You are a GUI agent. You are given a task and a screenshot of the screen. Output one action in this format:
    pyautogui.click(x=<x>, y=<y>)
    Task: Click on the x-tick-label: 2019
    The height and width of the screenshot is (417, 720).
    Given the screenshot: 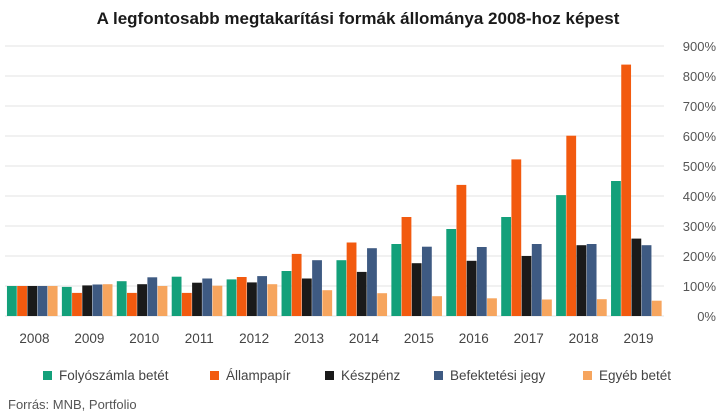 What is the action you would take?
    pyautogui.click(x=639, y=338)
    